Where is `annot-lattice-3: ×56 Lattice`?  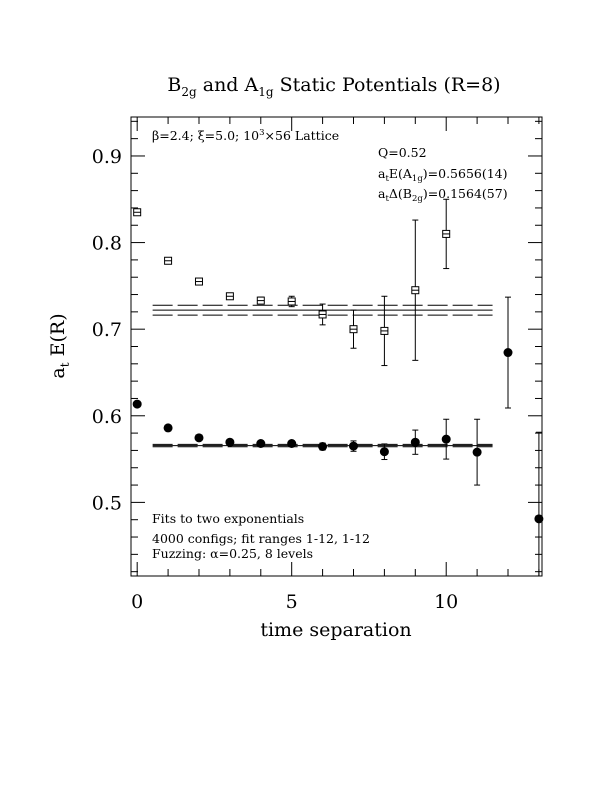 annot-lattice-3: ×56 Lattice is located at coordinates (302, 135).